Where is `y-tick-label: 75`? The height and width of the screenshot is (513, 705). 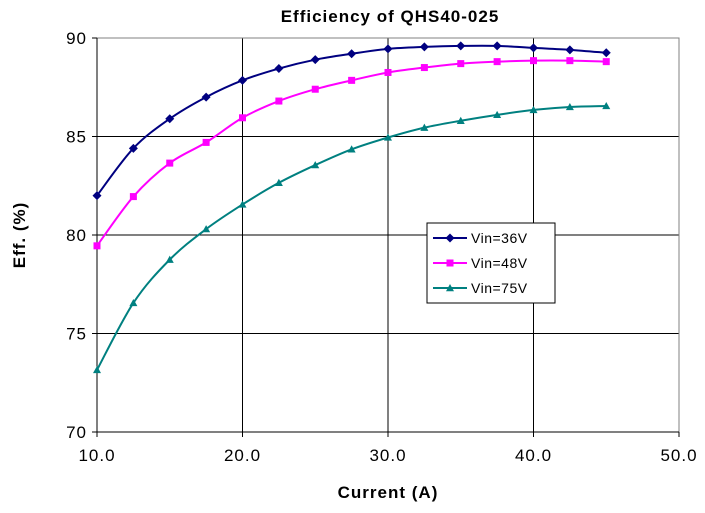 y-tick-label: 75 is located at coordinates (76, 334).